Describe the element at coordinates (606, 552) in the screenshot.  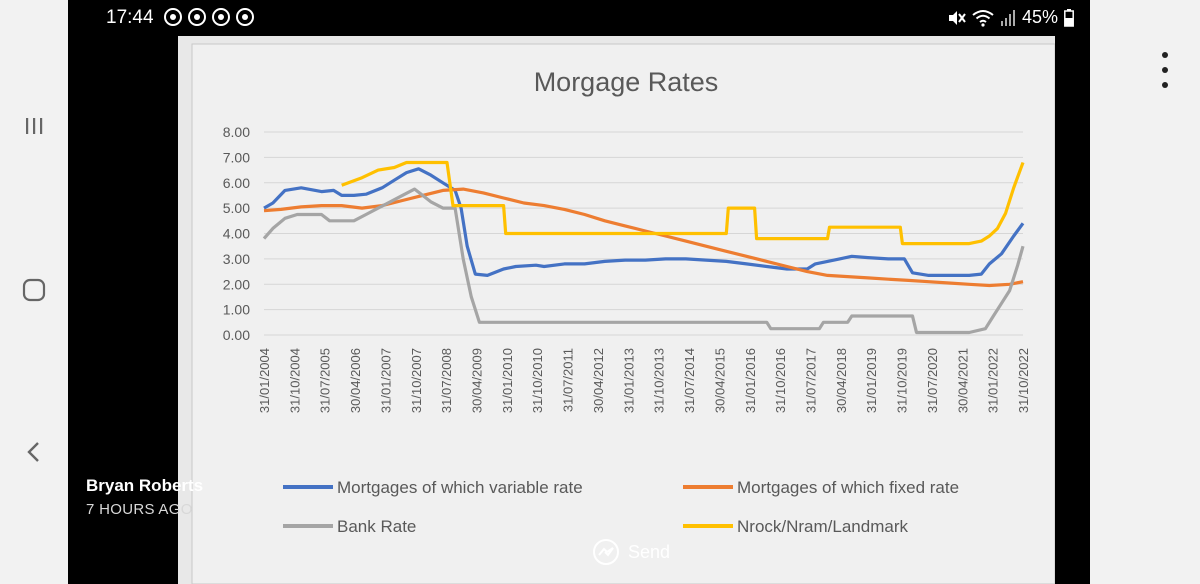
I see `messenger-icon` at that location.